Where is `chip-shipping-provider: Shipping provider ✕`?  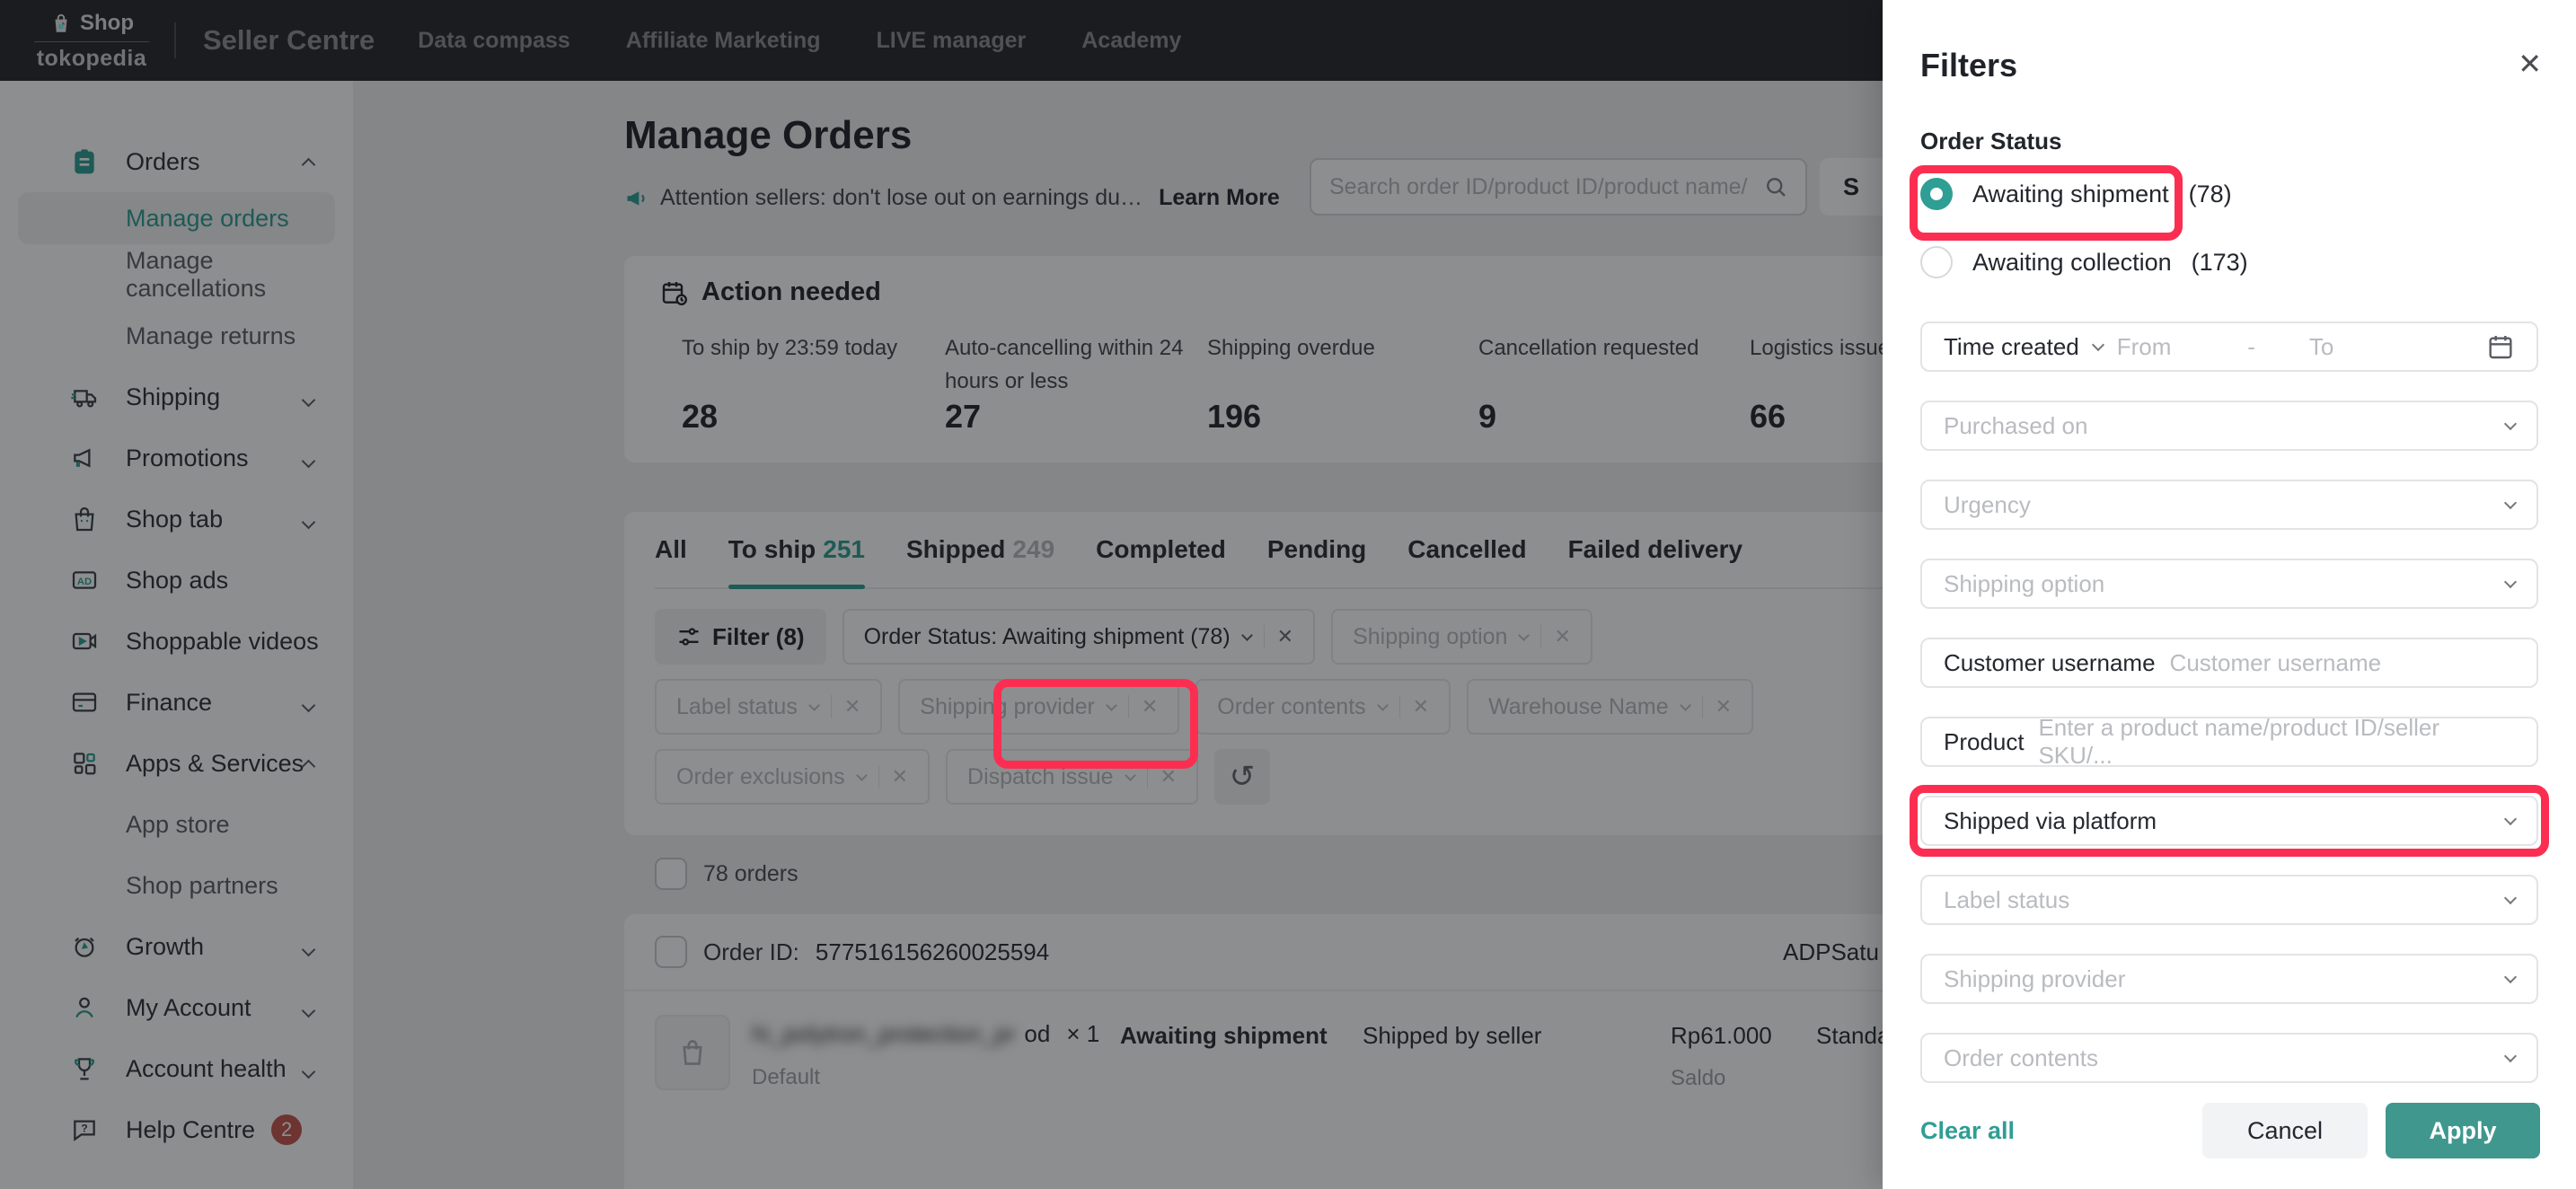
chip-shipping-provider: Shipping provider ✕ is located at coordinates (1039, 707).